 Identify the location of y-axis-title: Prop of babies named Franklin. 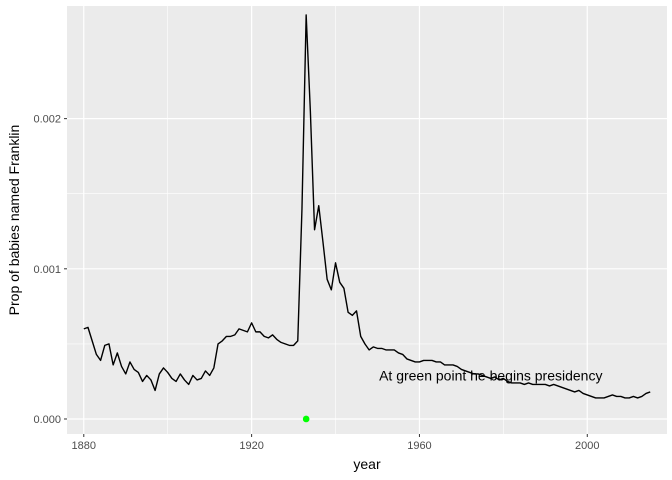
(14, 220).